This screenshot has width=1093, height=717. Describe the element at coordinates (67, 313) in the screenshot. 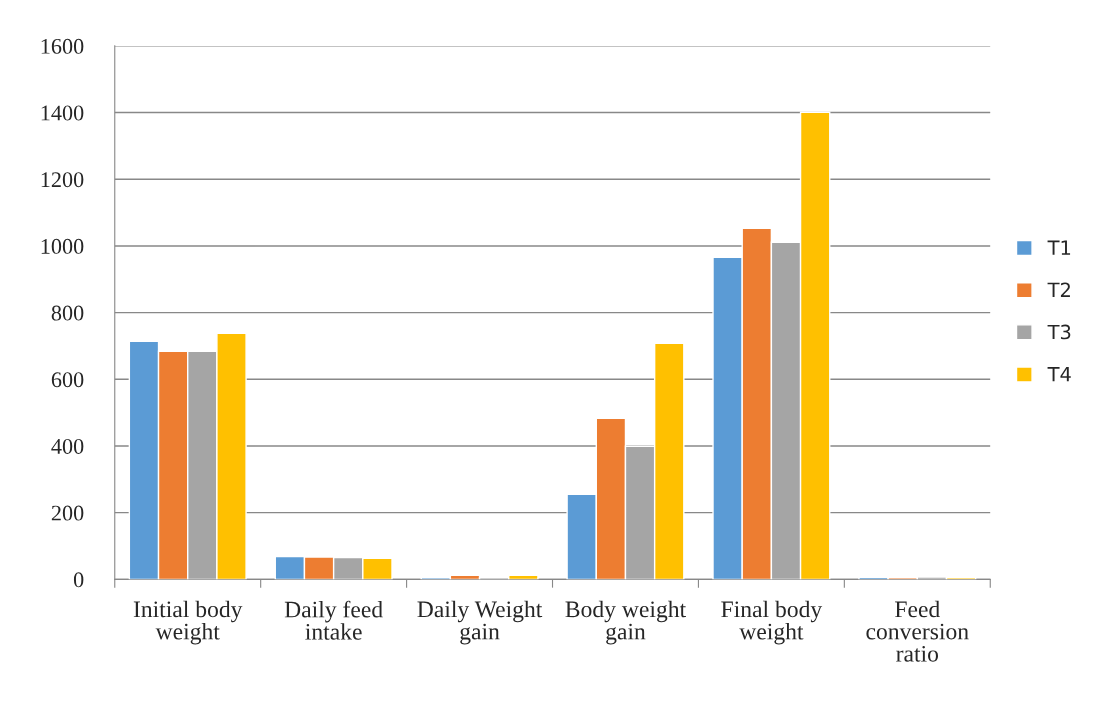

I see `y-tick-label: 800` at that location.